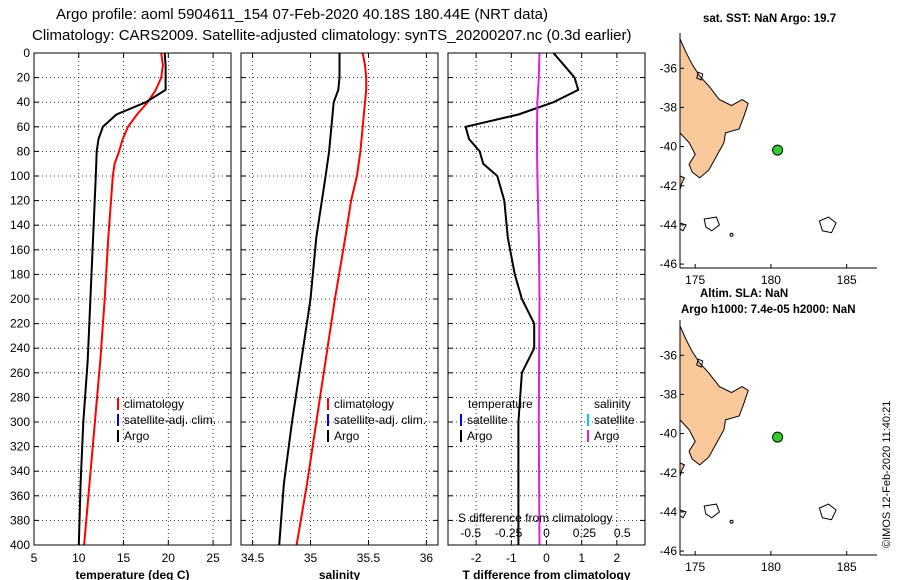 This screenshot has width=900, height=580. What do you see at coordinates (769, 19) in the screenshot?
I see `map-top-title: sat. SST: NaN Argo: 19.7` at bounding box center [769, 19].